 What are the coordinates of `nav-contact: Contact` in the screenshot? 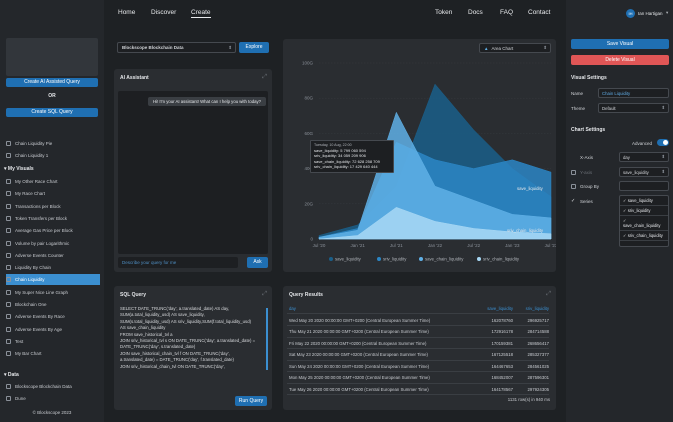 It's located at (539, 12).